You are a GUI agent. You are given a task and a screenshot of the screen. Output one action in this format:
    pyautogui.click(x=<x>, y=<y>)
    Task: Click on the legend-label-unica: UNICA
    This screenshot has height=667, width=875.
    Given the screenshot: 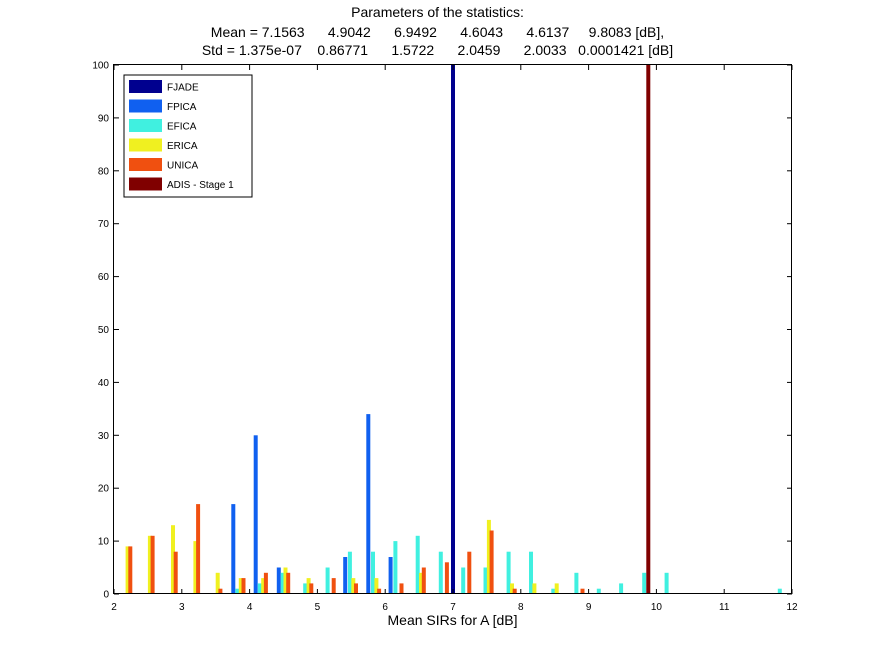 What is the action you would take?
    pyautogui.click(x=182, y=166)
    